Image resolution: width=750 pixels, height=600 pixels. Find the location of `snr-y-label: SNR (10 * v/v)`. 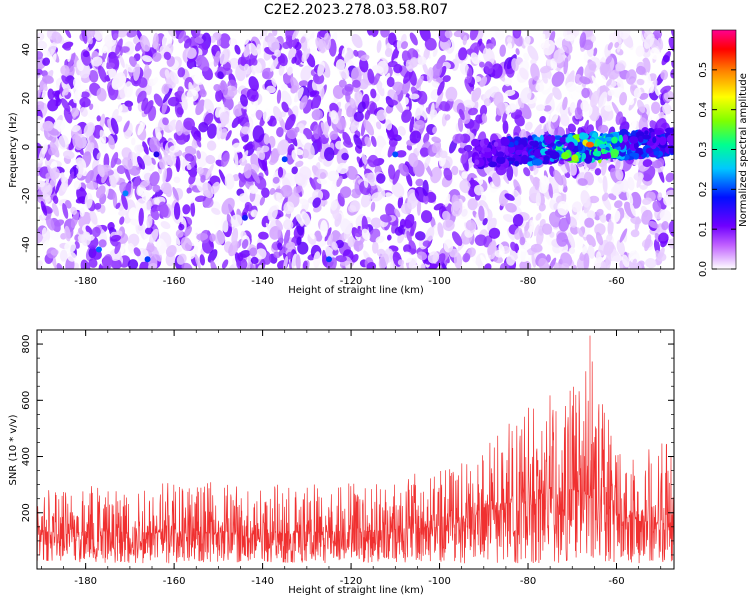

snr-y-label: SNR (10 * v/v) is located at coordinates (13, 449).